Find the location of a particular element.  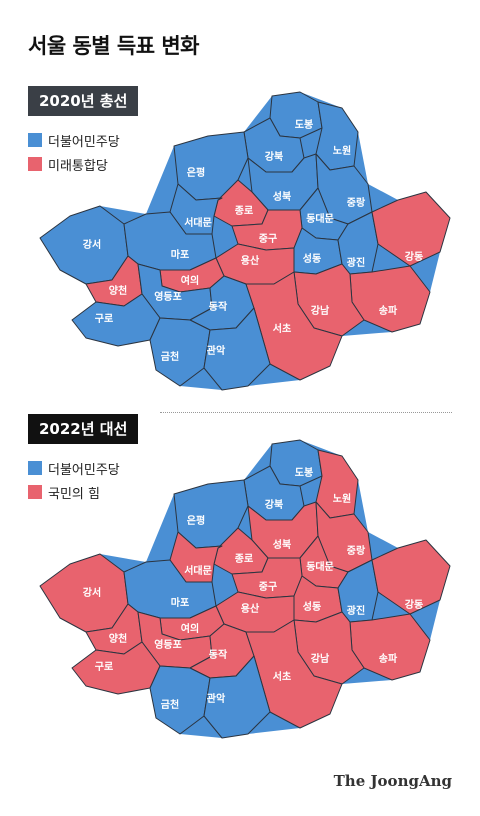

page-title: 서울 동별 득표 변화 is located at coordinates (114, 46).